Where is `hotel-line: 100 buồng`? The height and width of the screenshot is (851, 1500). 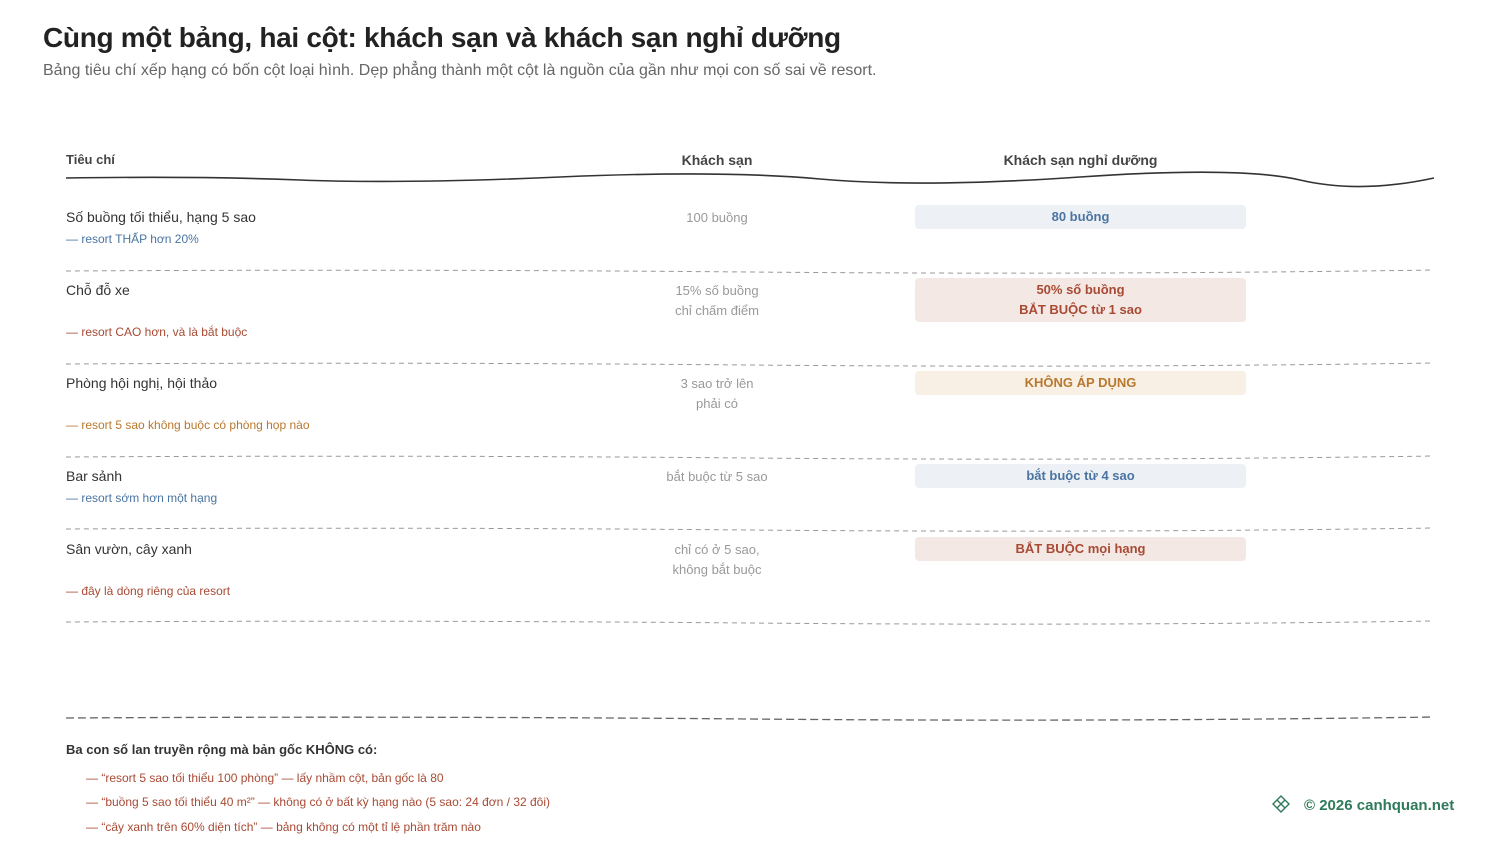 hotel-line: 100 buồng is located at coordinates (717, 217).